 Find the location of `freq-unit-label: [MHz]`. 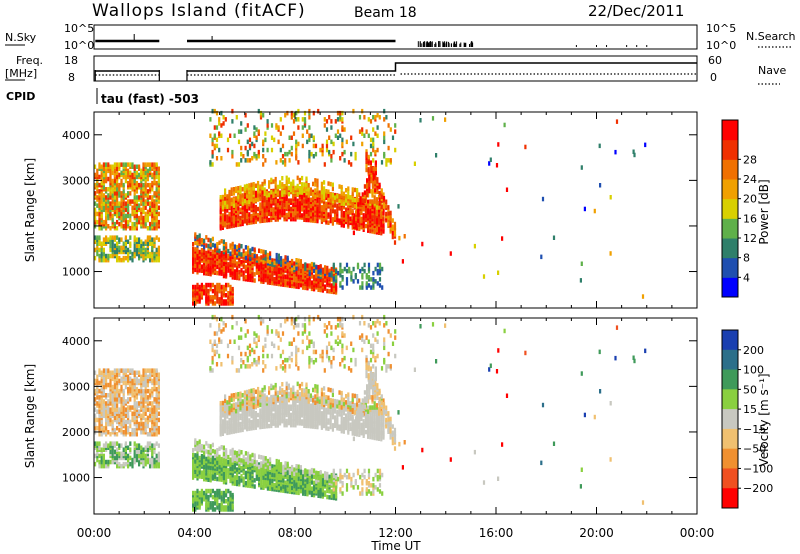

freq-unit-label: [MHz] is located at coordinates (21, 73).